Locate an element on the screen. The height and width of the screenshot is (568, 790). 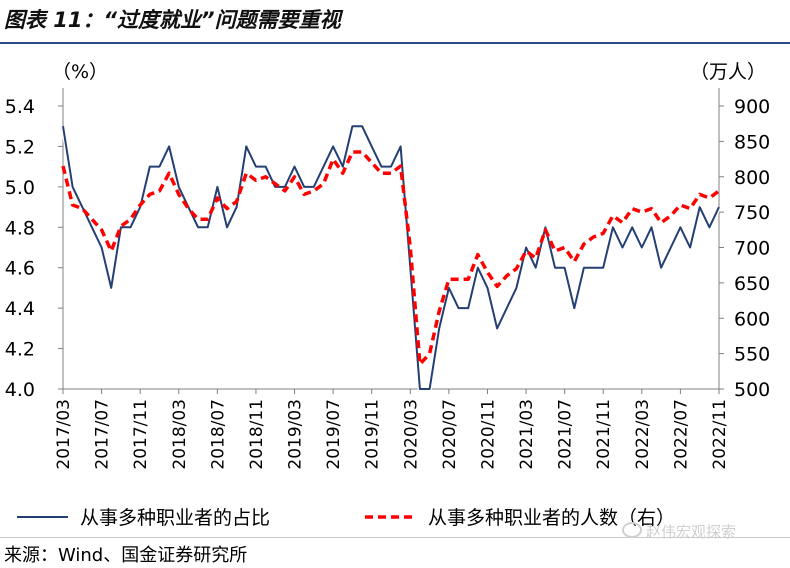
right-tick-label: 650 is located at coordinates (752, 284).